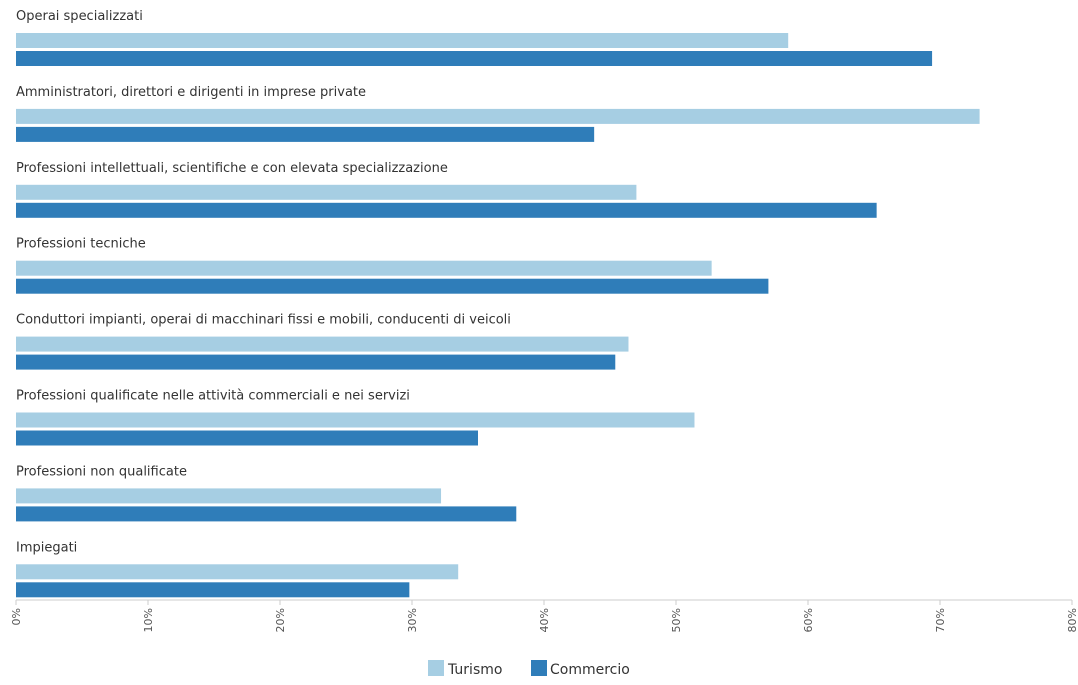  What do you see at coordinates (412, 620) in the screenshot?
I see `x-tick-label: 30%` at bounding box center [412, 620].